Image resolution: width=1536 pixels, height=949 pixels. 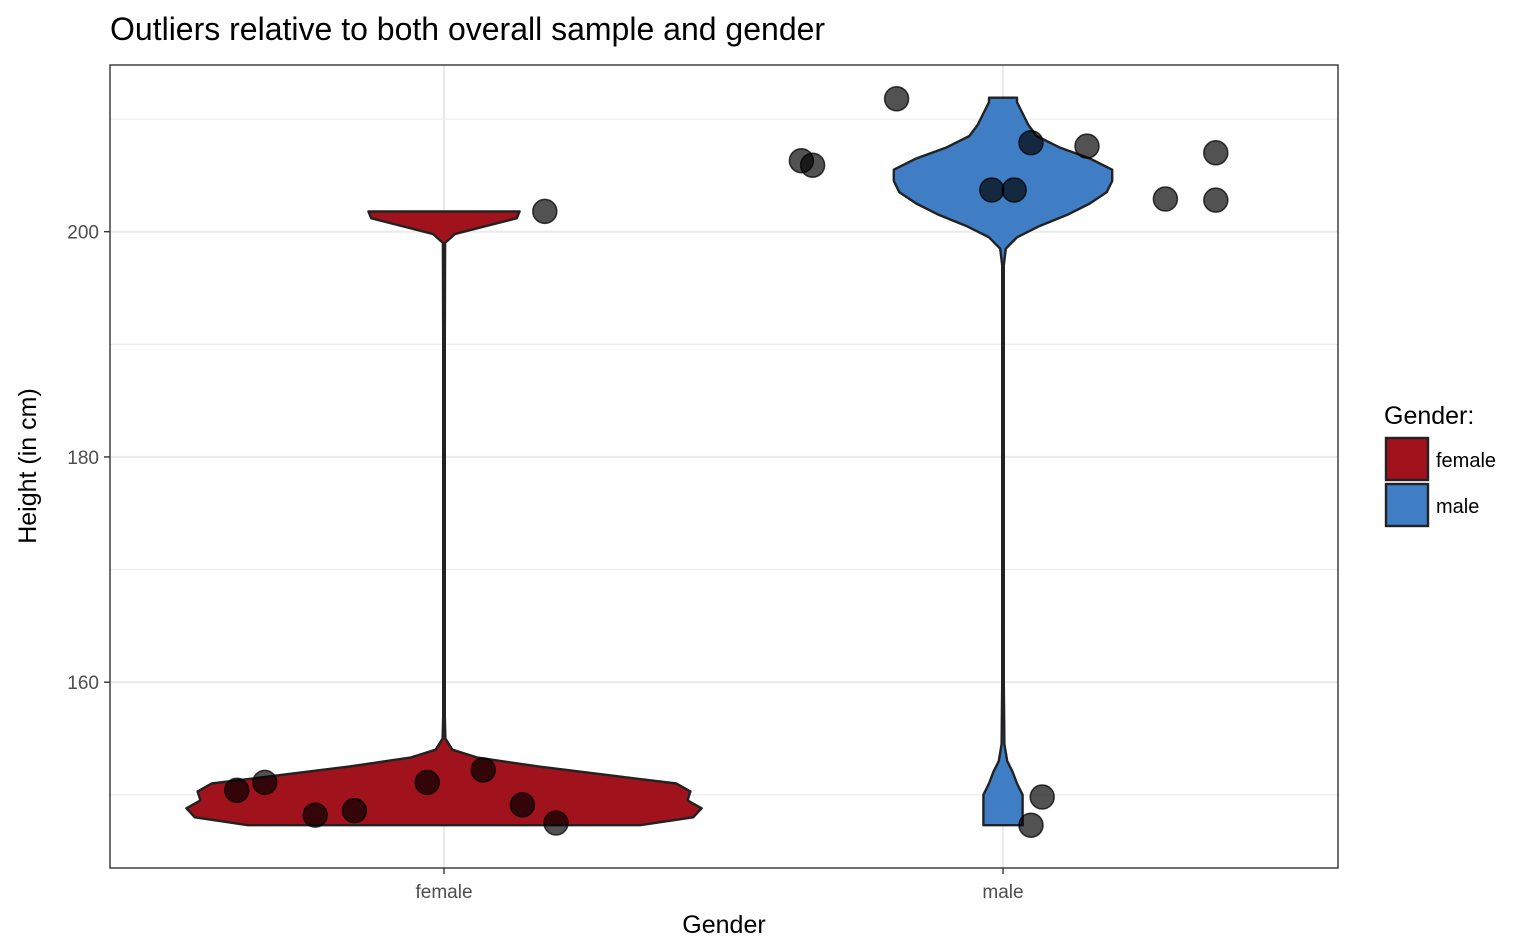 What do you see at coordinates (1457, 507) in the screenshot?
I see `legend-label-male: male` at bounding box center [1457, 507].